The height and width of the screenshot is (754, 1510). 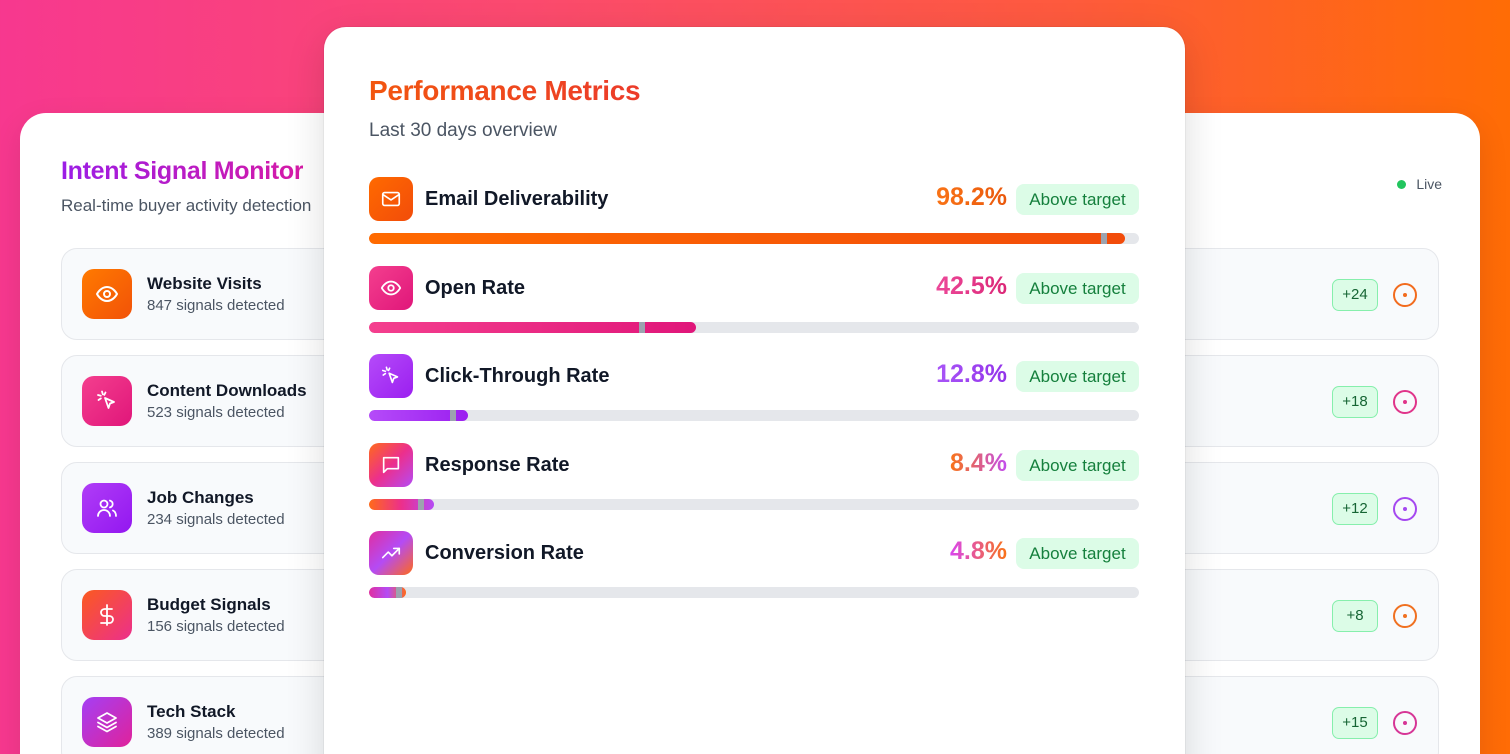 I want to click on signal-name: Tech Stack, so click(x=191, y=711).